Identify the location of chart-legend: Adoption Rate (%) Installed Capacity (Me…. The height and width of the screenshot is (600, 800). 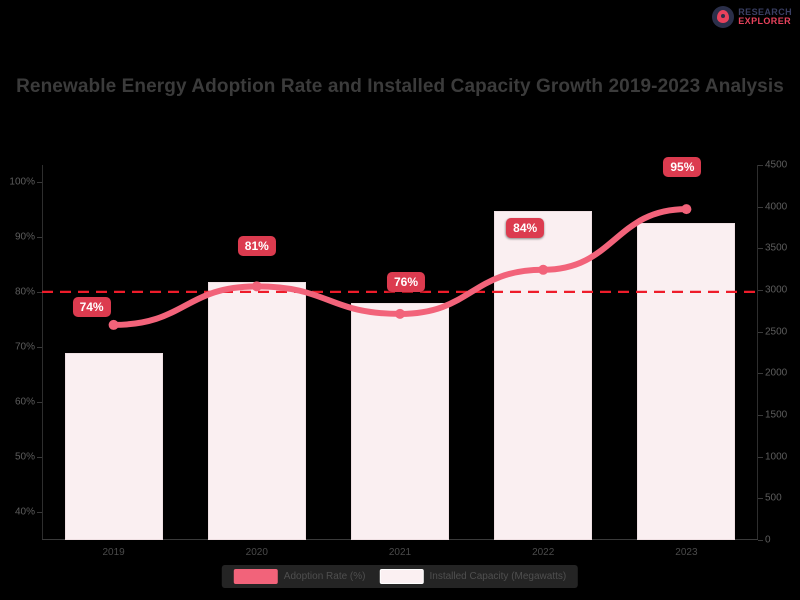
(400, 576).